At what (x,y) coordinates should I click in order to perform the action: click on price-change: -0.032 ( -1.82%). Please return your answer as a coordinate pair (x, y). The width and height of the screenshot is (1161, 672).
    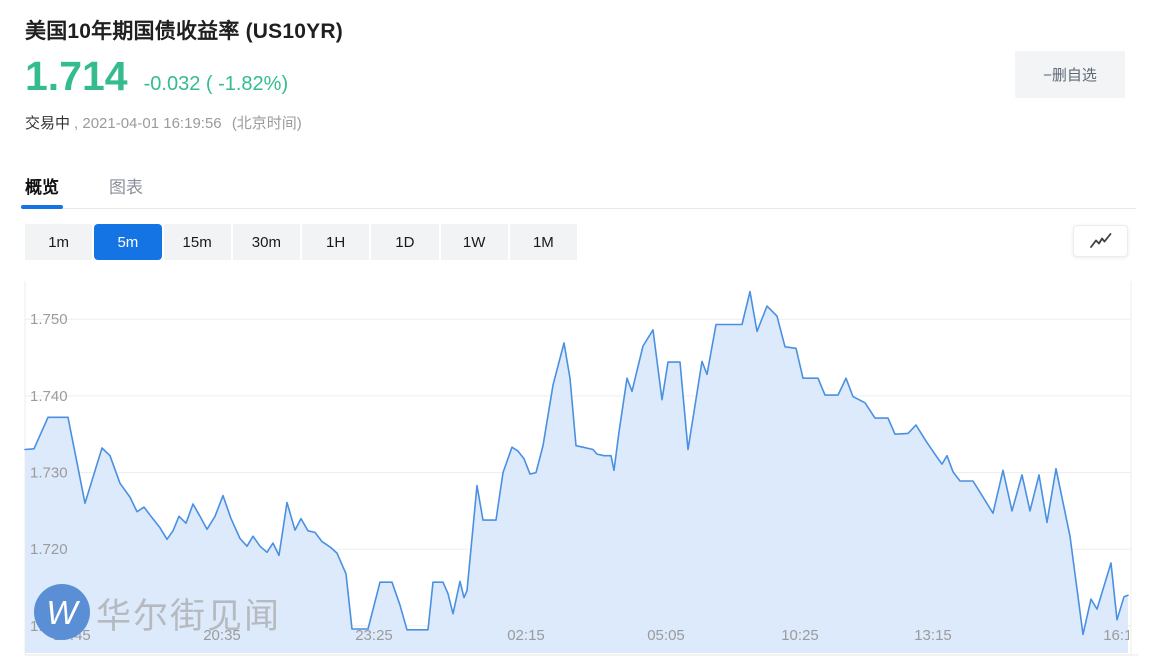
    Looking at the image, I should click on (216, 84).